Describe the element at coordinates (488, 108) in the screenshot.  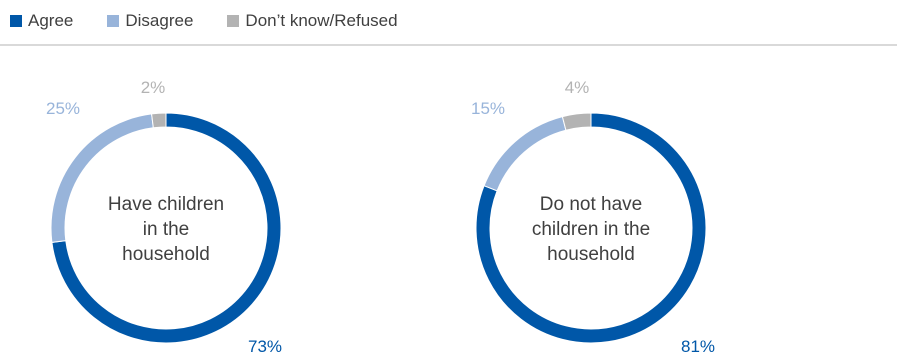
I see `donut-2-label-disagree: 15%` at that location.